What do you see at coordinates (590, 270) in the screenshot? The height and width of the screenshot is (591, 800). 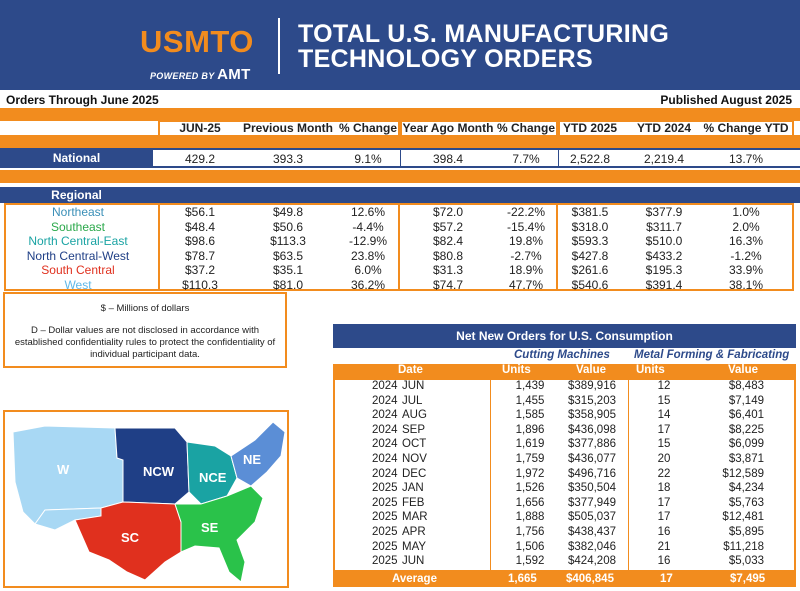 I see `region-value: $261.6` at bounding box center [590, 270].